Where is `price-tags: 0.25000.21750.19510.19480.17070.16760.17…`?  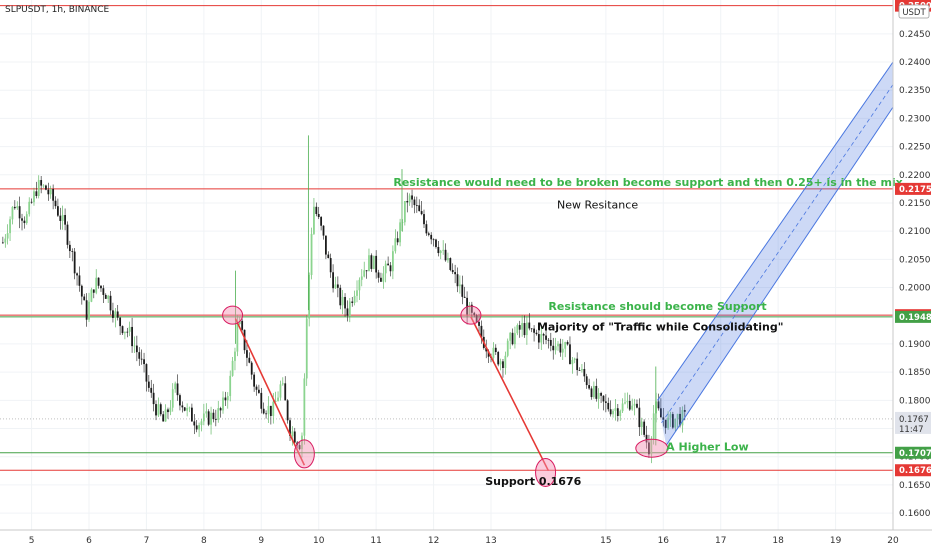
price-tags: 0.25000.21750.19510.19480.17070.16760.17… is located at coordinates (913, 238).